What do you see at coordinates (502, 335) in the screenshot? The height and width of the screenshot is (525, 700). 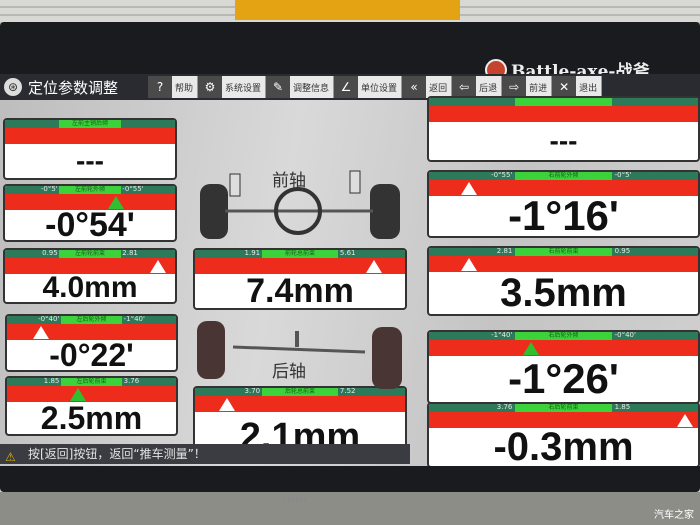 I see `range-min: -1°40'` at bounding box center [502, 335].